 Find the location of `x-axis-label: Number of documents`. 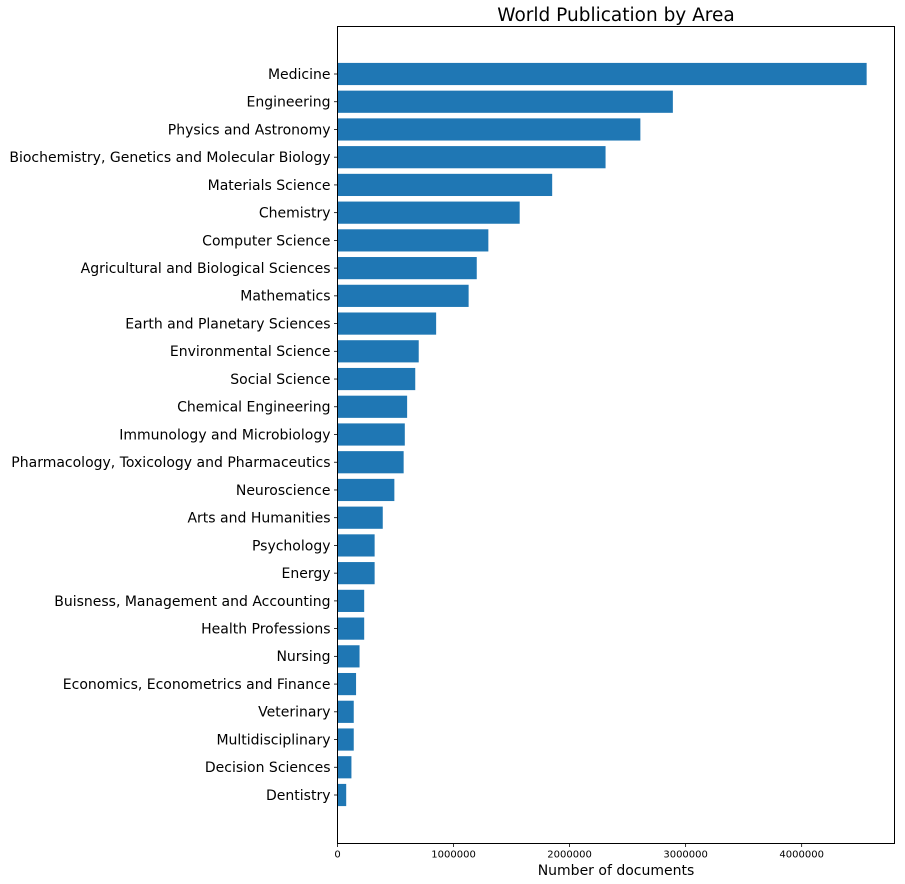

x-axis-label: Number of documents is located at coordinates (616, 871).